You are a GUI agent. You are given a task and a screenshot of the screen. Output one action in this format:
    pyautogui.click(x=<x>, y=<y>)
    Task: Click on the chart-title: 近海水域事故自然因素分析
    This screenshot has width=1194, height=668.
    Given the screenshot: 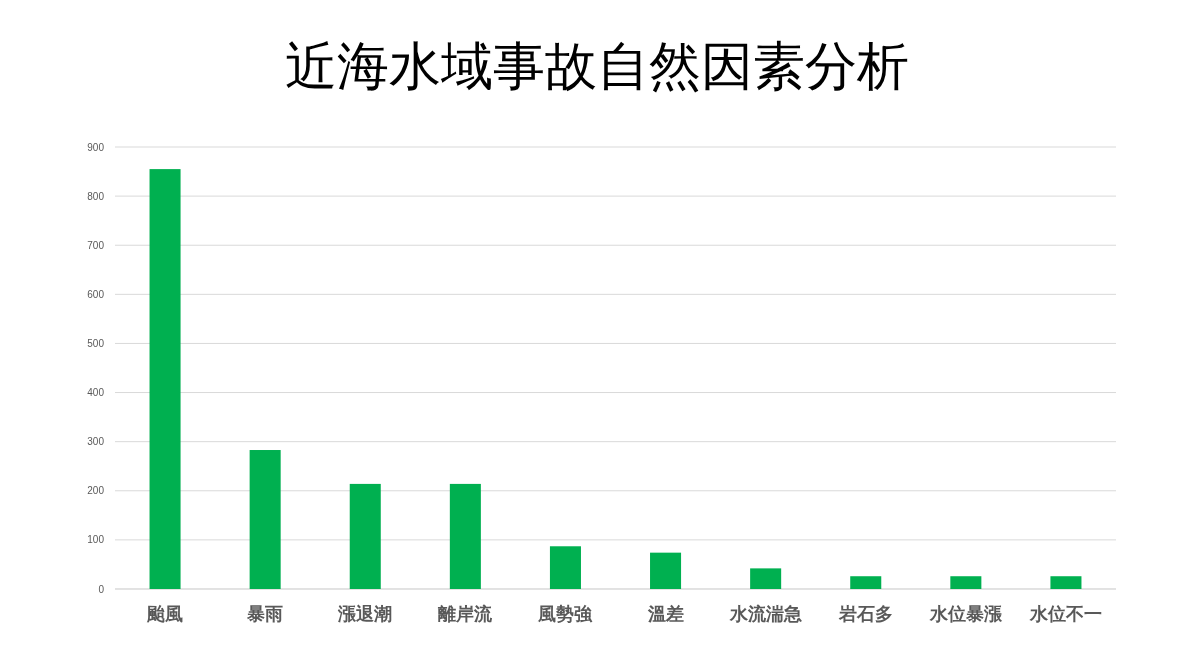 What is the action you would take?
    pyautogui.click(x=597, y=66)
    